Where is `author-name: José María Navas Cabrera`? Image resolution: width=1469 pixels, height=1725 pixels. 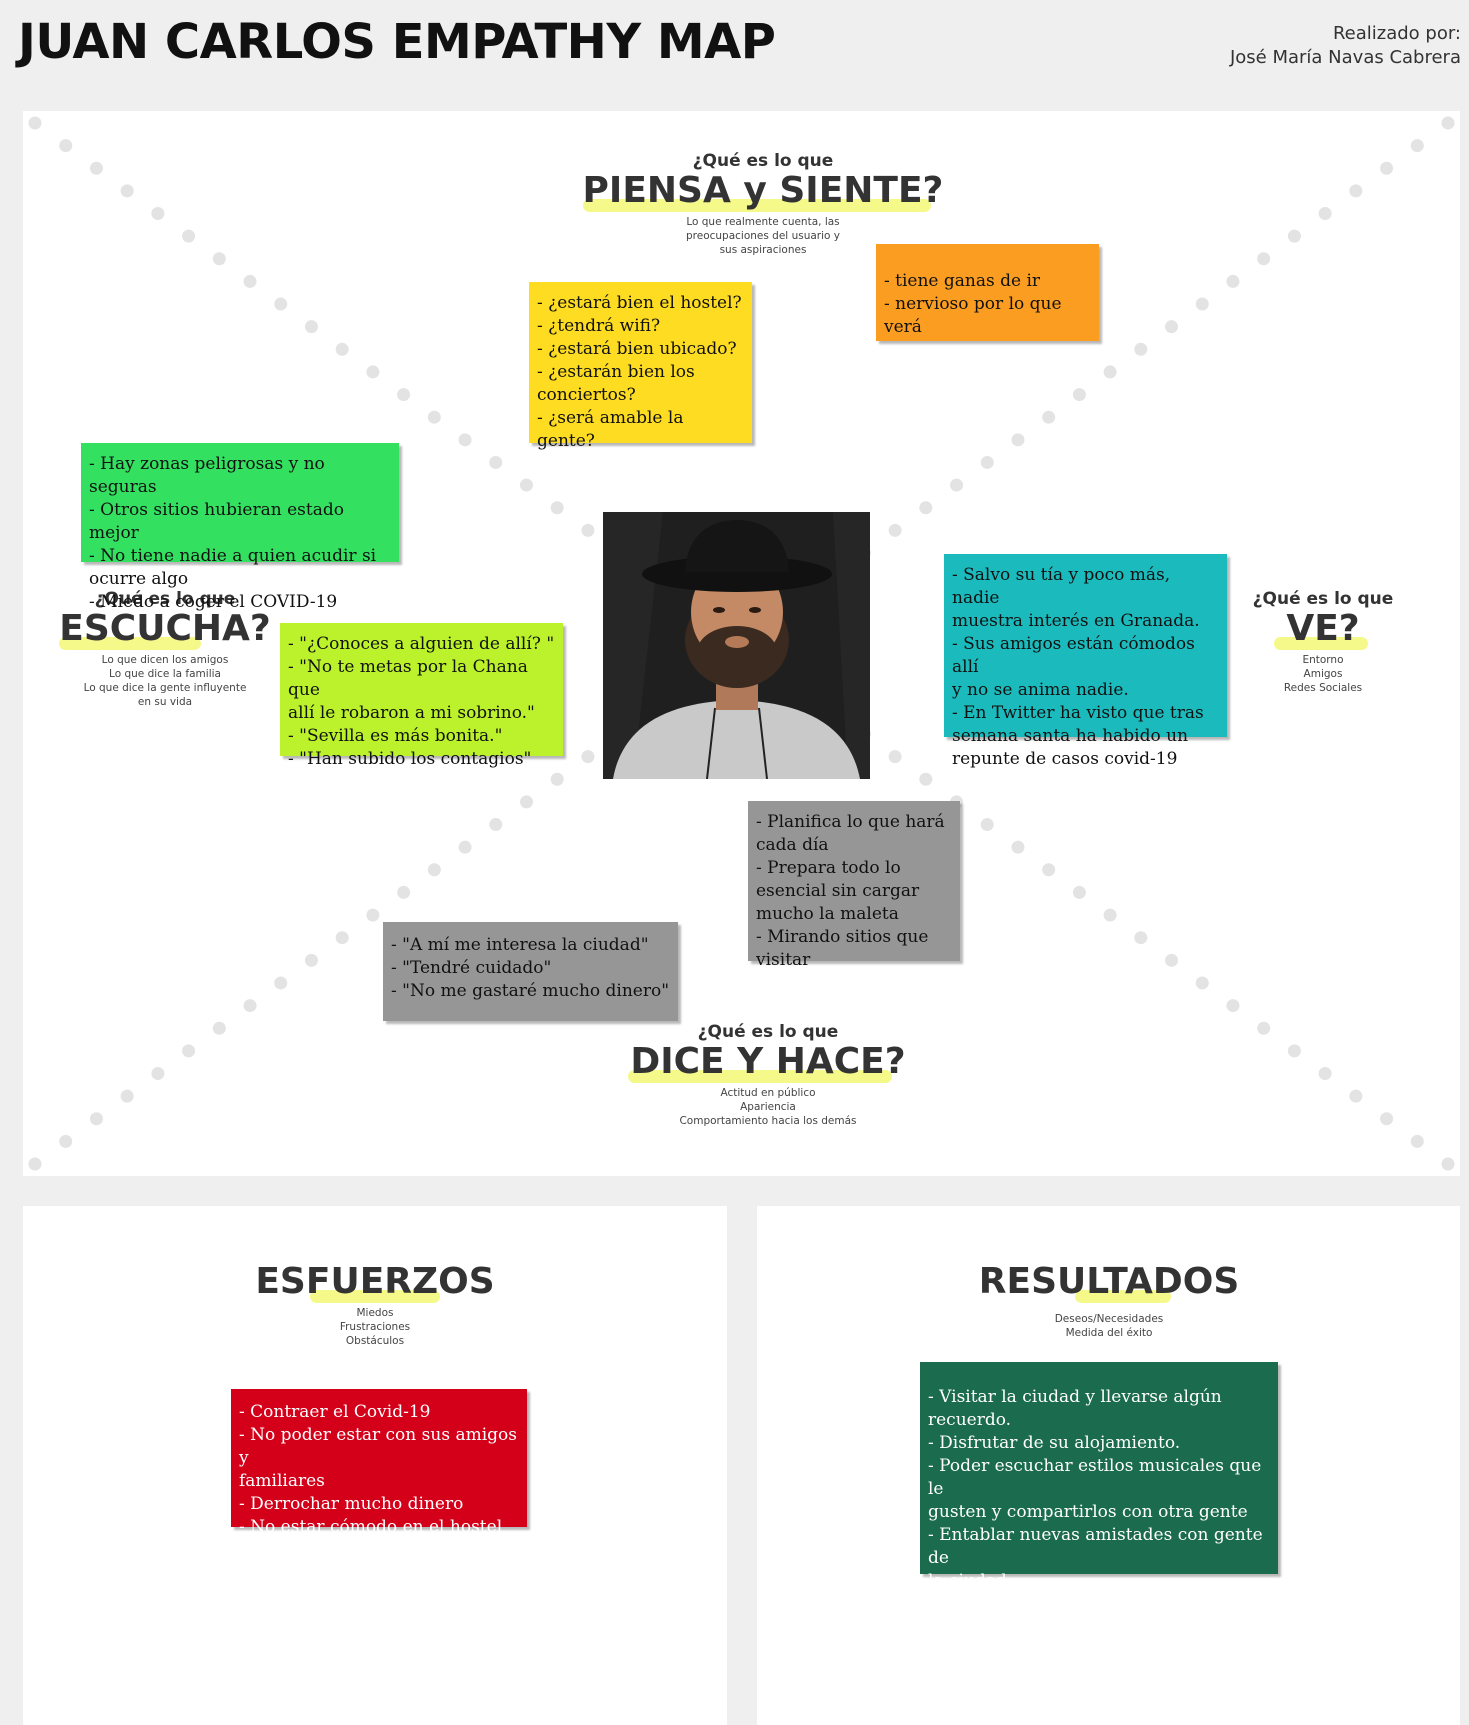 author-name: José María Navas Cabrera is located at coordinates (1345, 57).